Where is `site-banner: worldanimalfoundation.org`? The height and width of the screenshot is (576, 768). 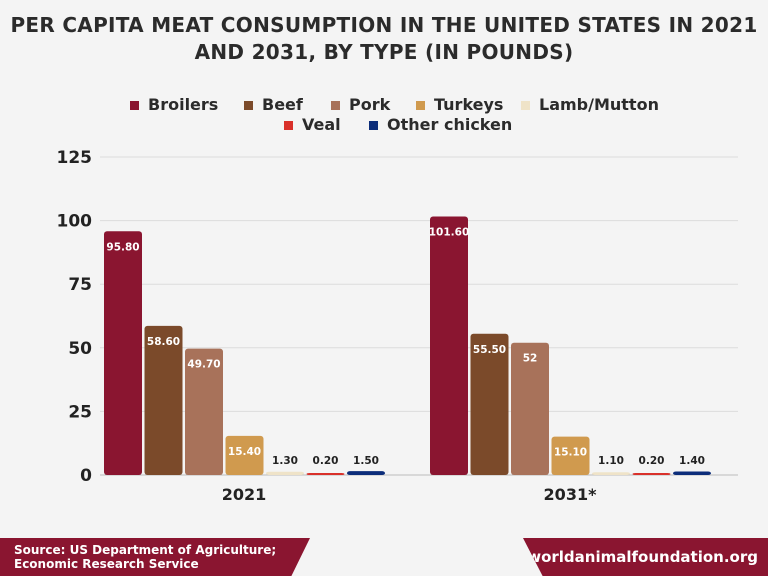 site-banner: worldanimalfoundation.org is located at coordinates (645, 557).